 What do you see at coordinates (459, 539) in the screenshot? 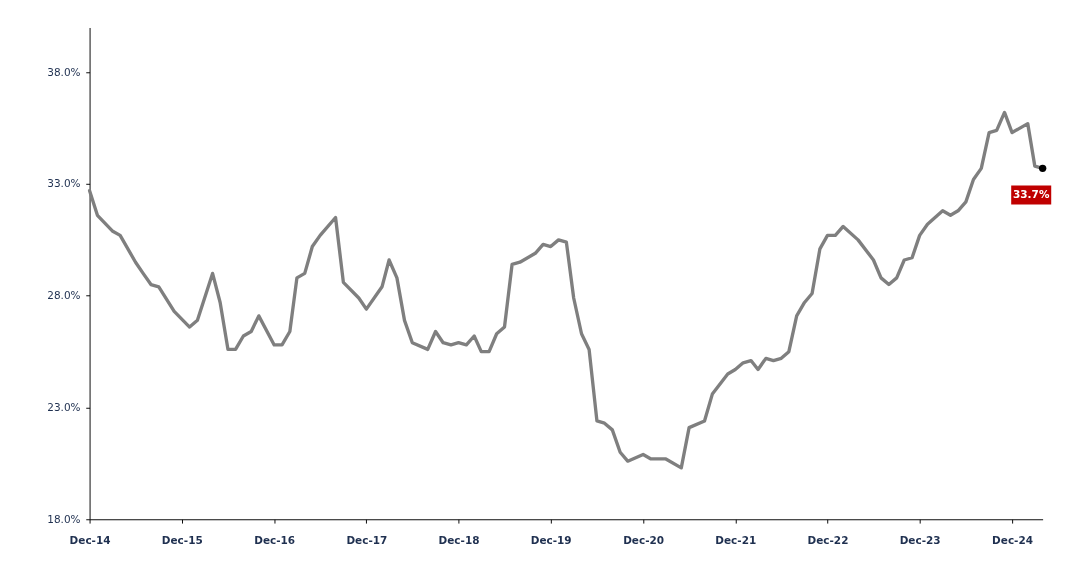
I see `x-tick-label: Dec-18` at bounding box center [459, 539].